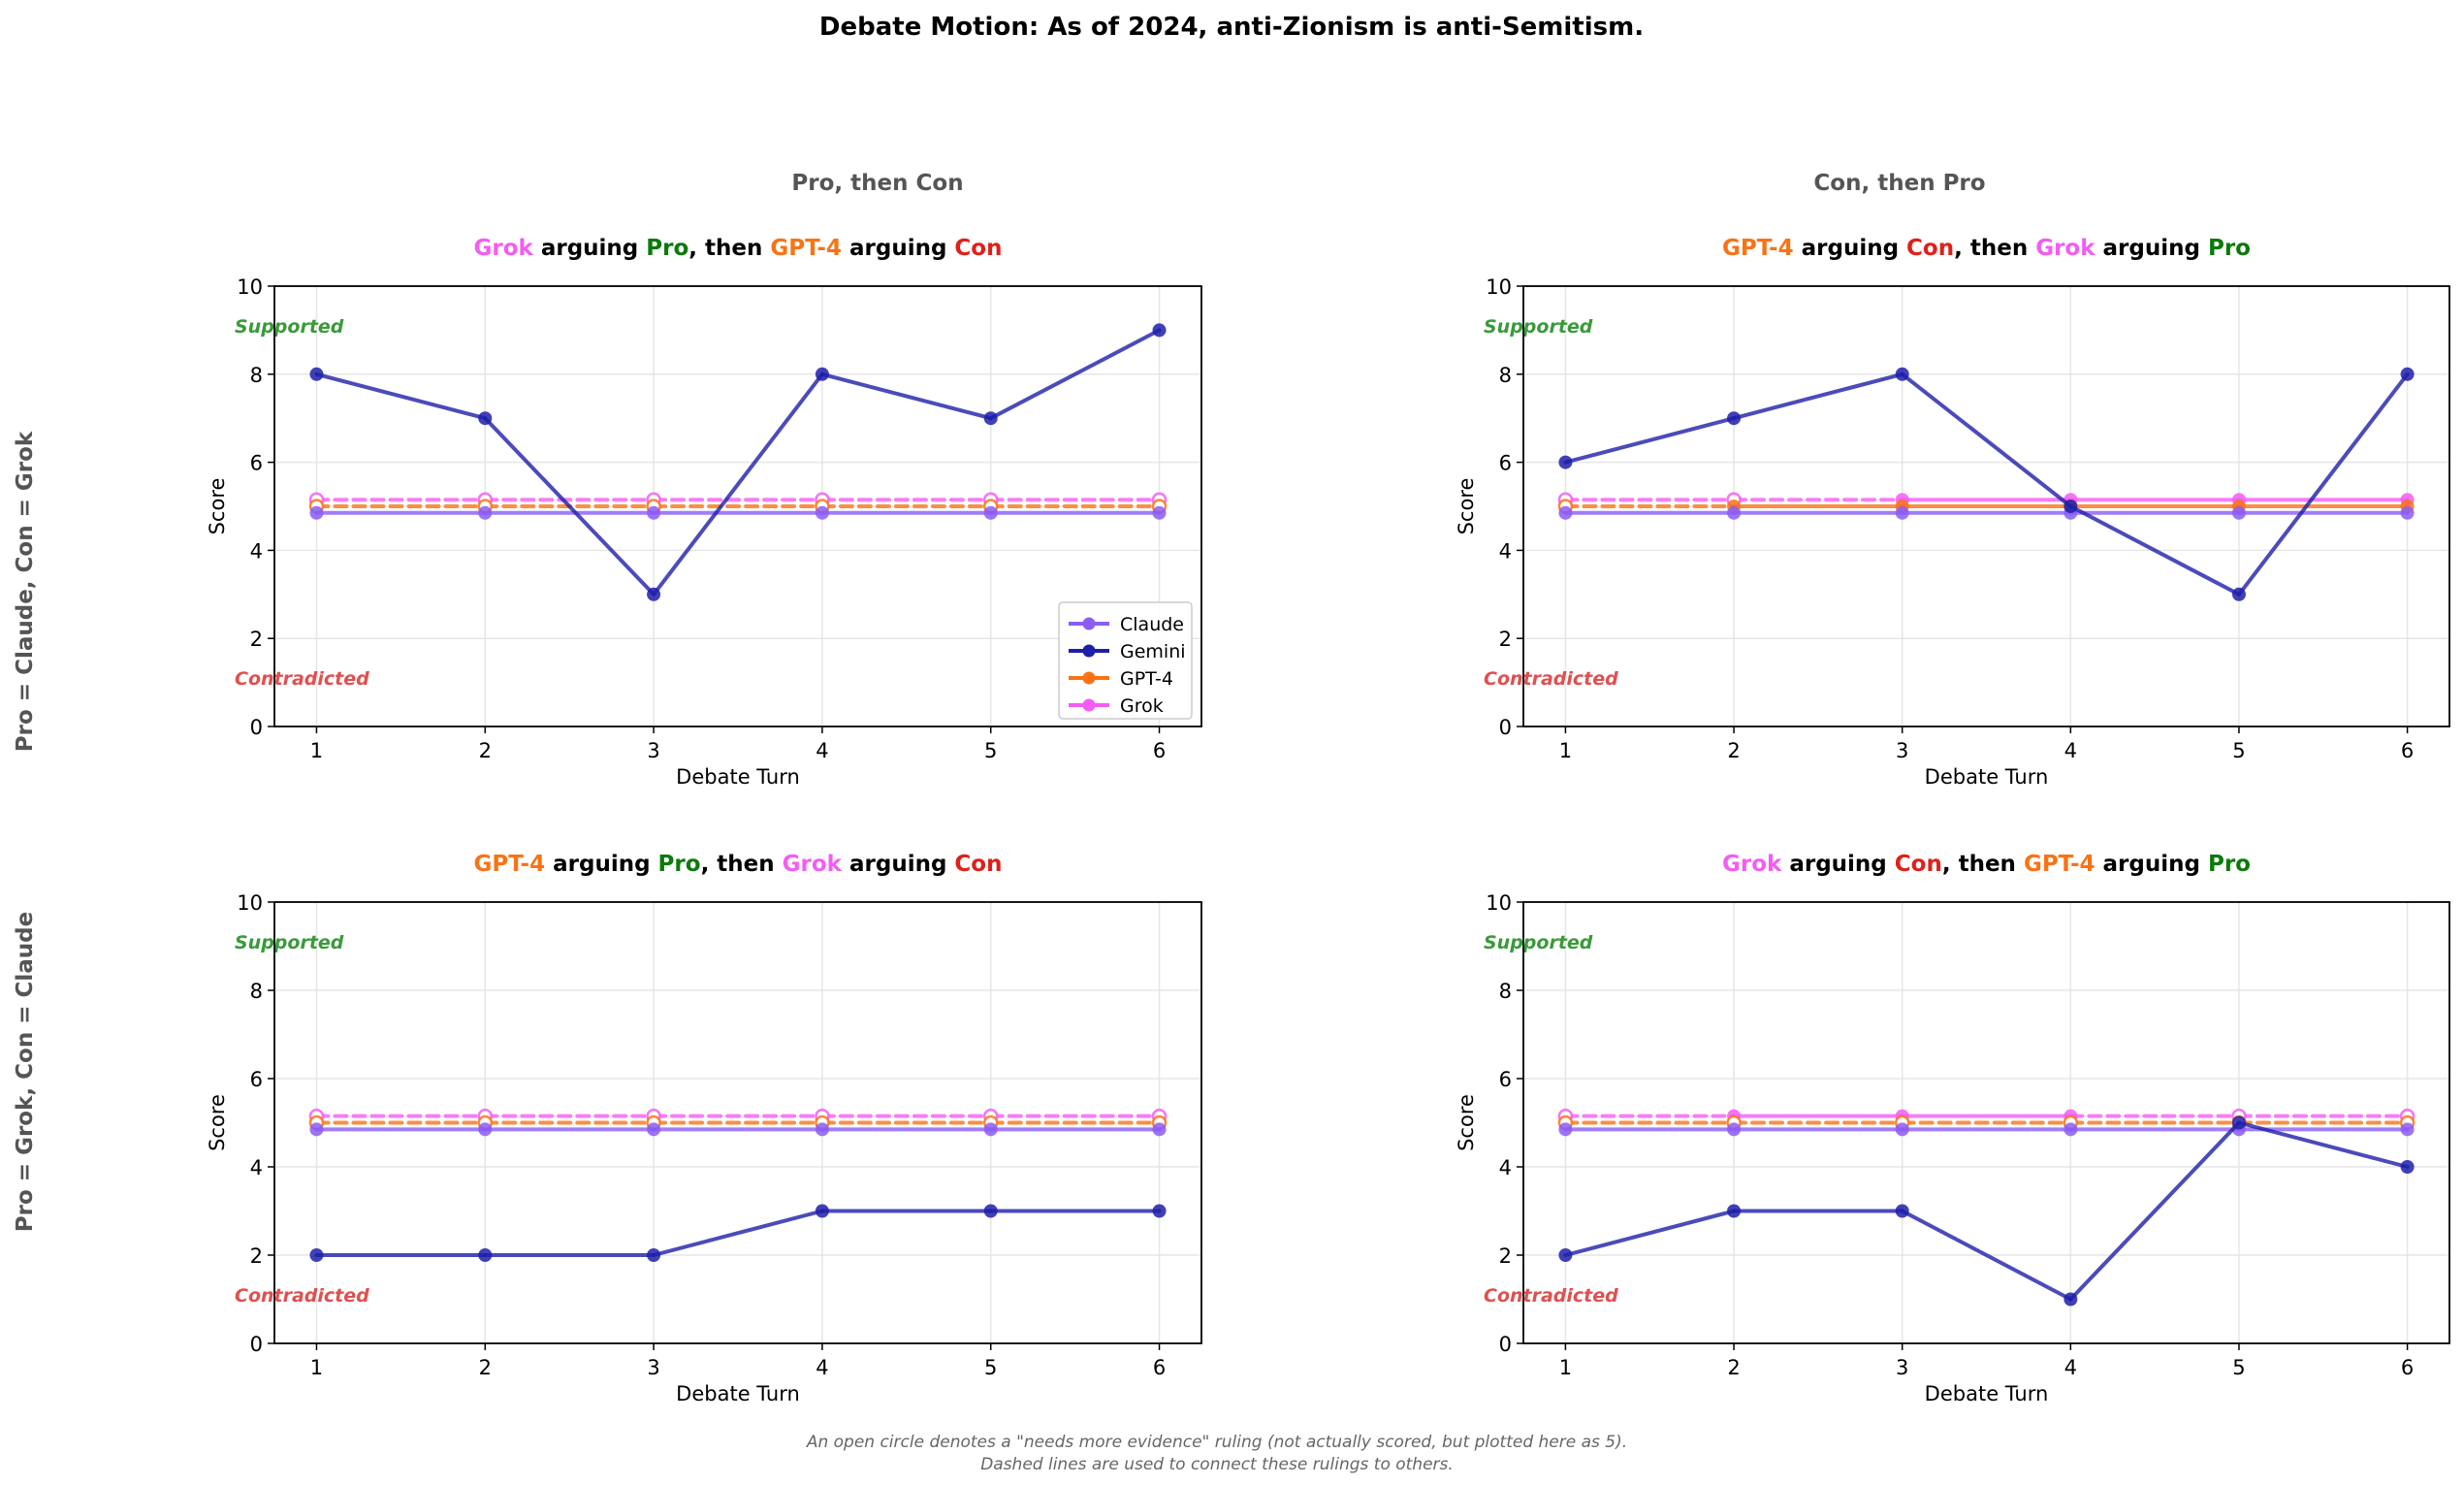 The image size is (2464, 1485). What do you see at coordinates (822, 750) in the screenshot?
I see `x-tick-label: 4` at bounding box center [822, 750].